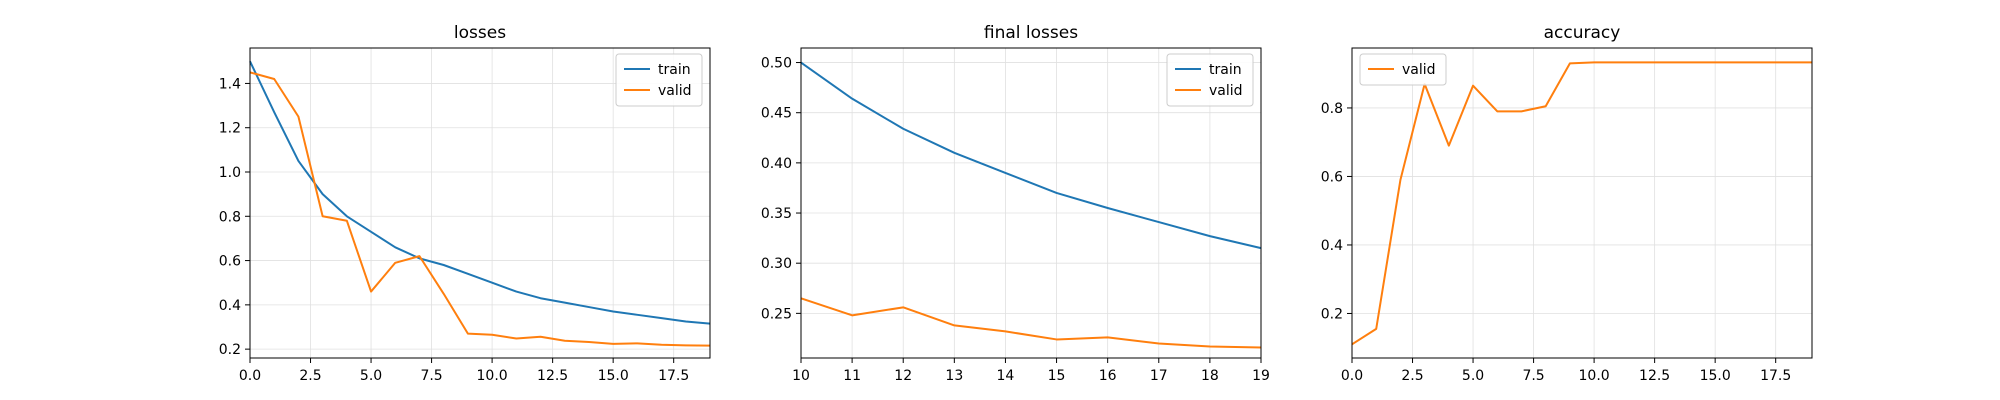 This screenshot has height=400, width=2000. What do you see at coordinates (250, 376) in the screenshot?
I see `chart-0-x-tick-label-0: 0.0` at bounding box center [250, 376].